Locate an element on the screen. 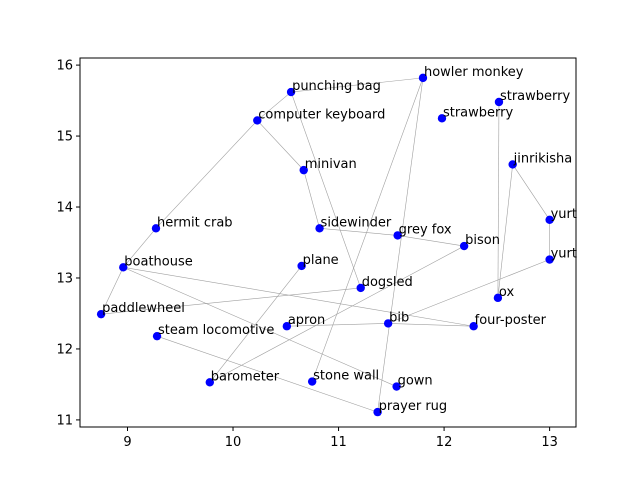 The width and height of the screenshot is (640, 480). point-label: dogsled is located at coordinates (387, 282).